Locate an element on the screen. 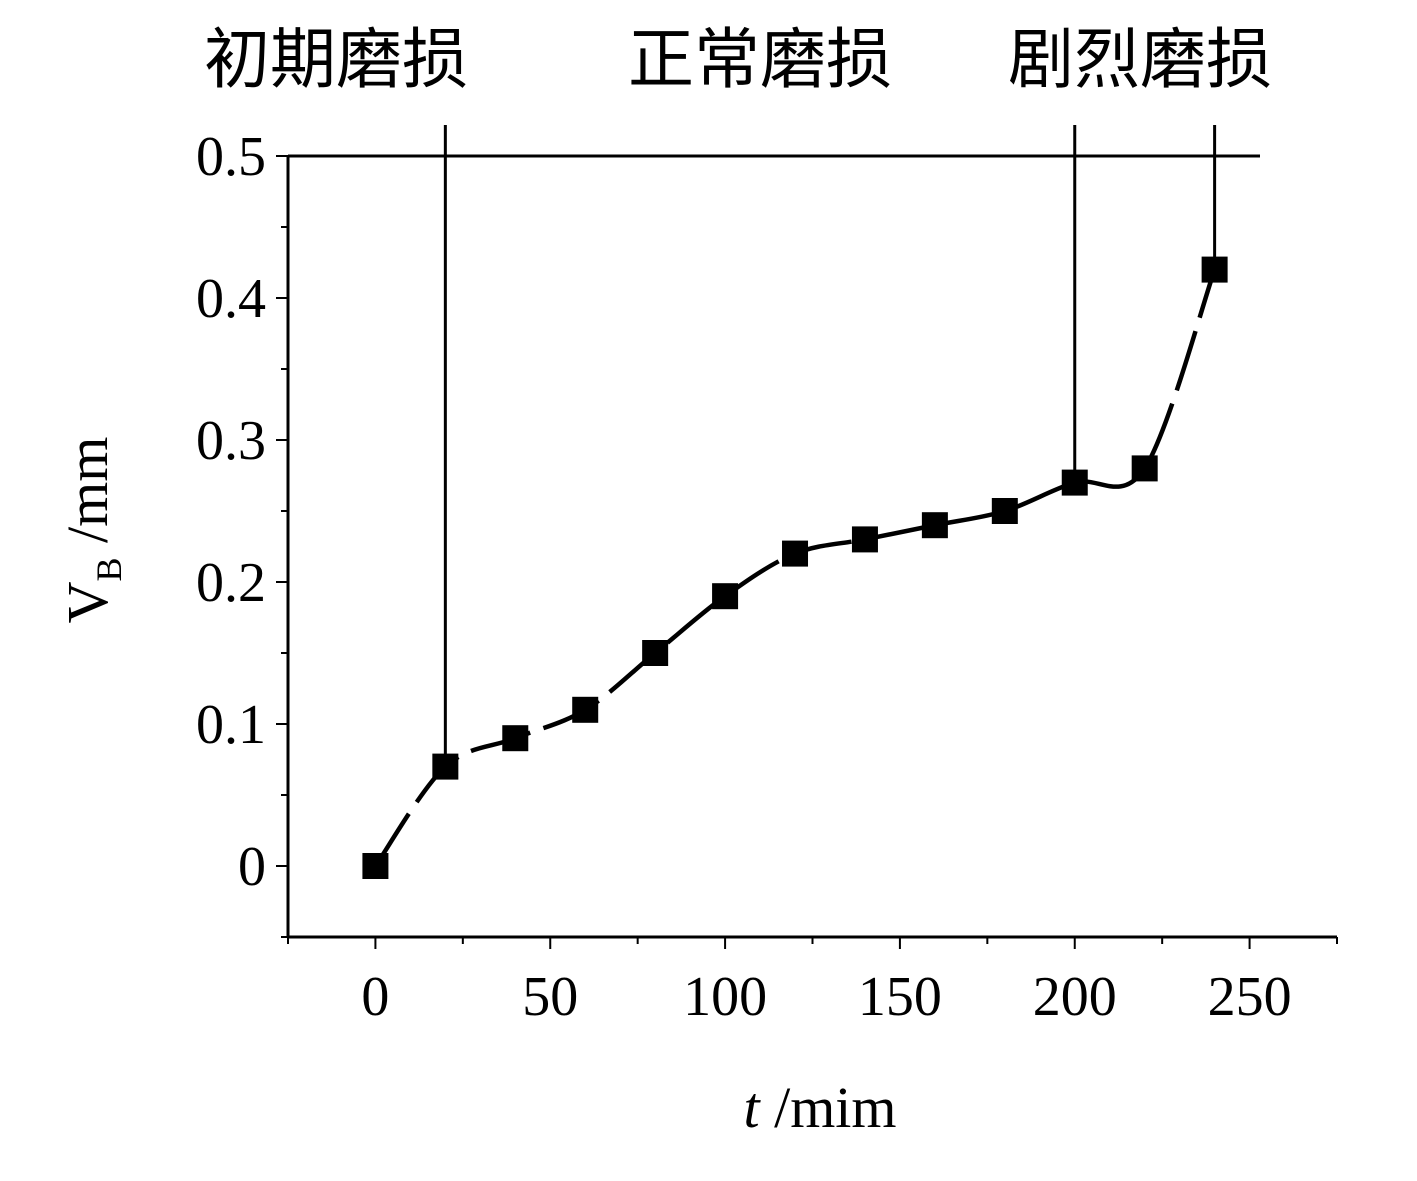 The image size is (1417, 1181). stage-labels: 初期磨损 正常磨损 剧烈磨损 is located at coordinates (738, 60).